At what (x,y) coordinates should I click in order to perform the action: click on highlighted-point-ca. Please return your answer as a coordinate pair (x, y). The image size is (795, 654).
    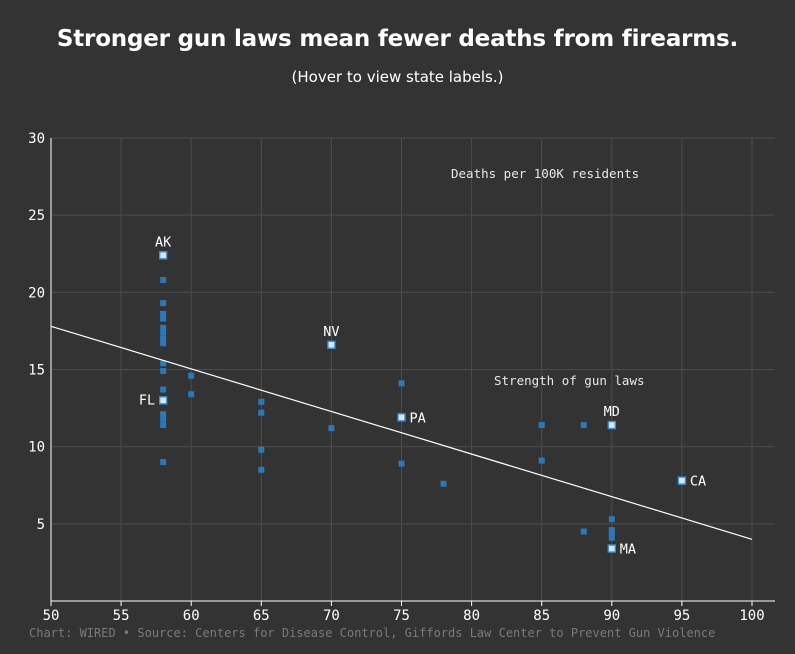
    Looking at the image, I should click on (682, 480).